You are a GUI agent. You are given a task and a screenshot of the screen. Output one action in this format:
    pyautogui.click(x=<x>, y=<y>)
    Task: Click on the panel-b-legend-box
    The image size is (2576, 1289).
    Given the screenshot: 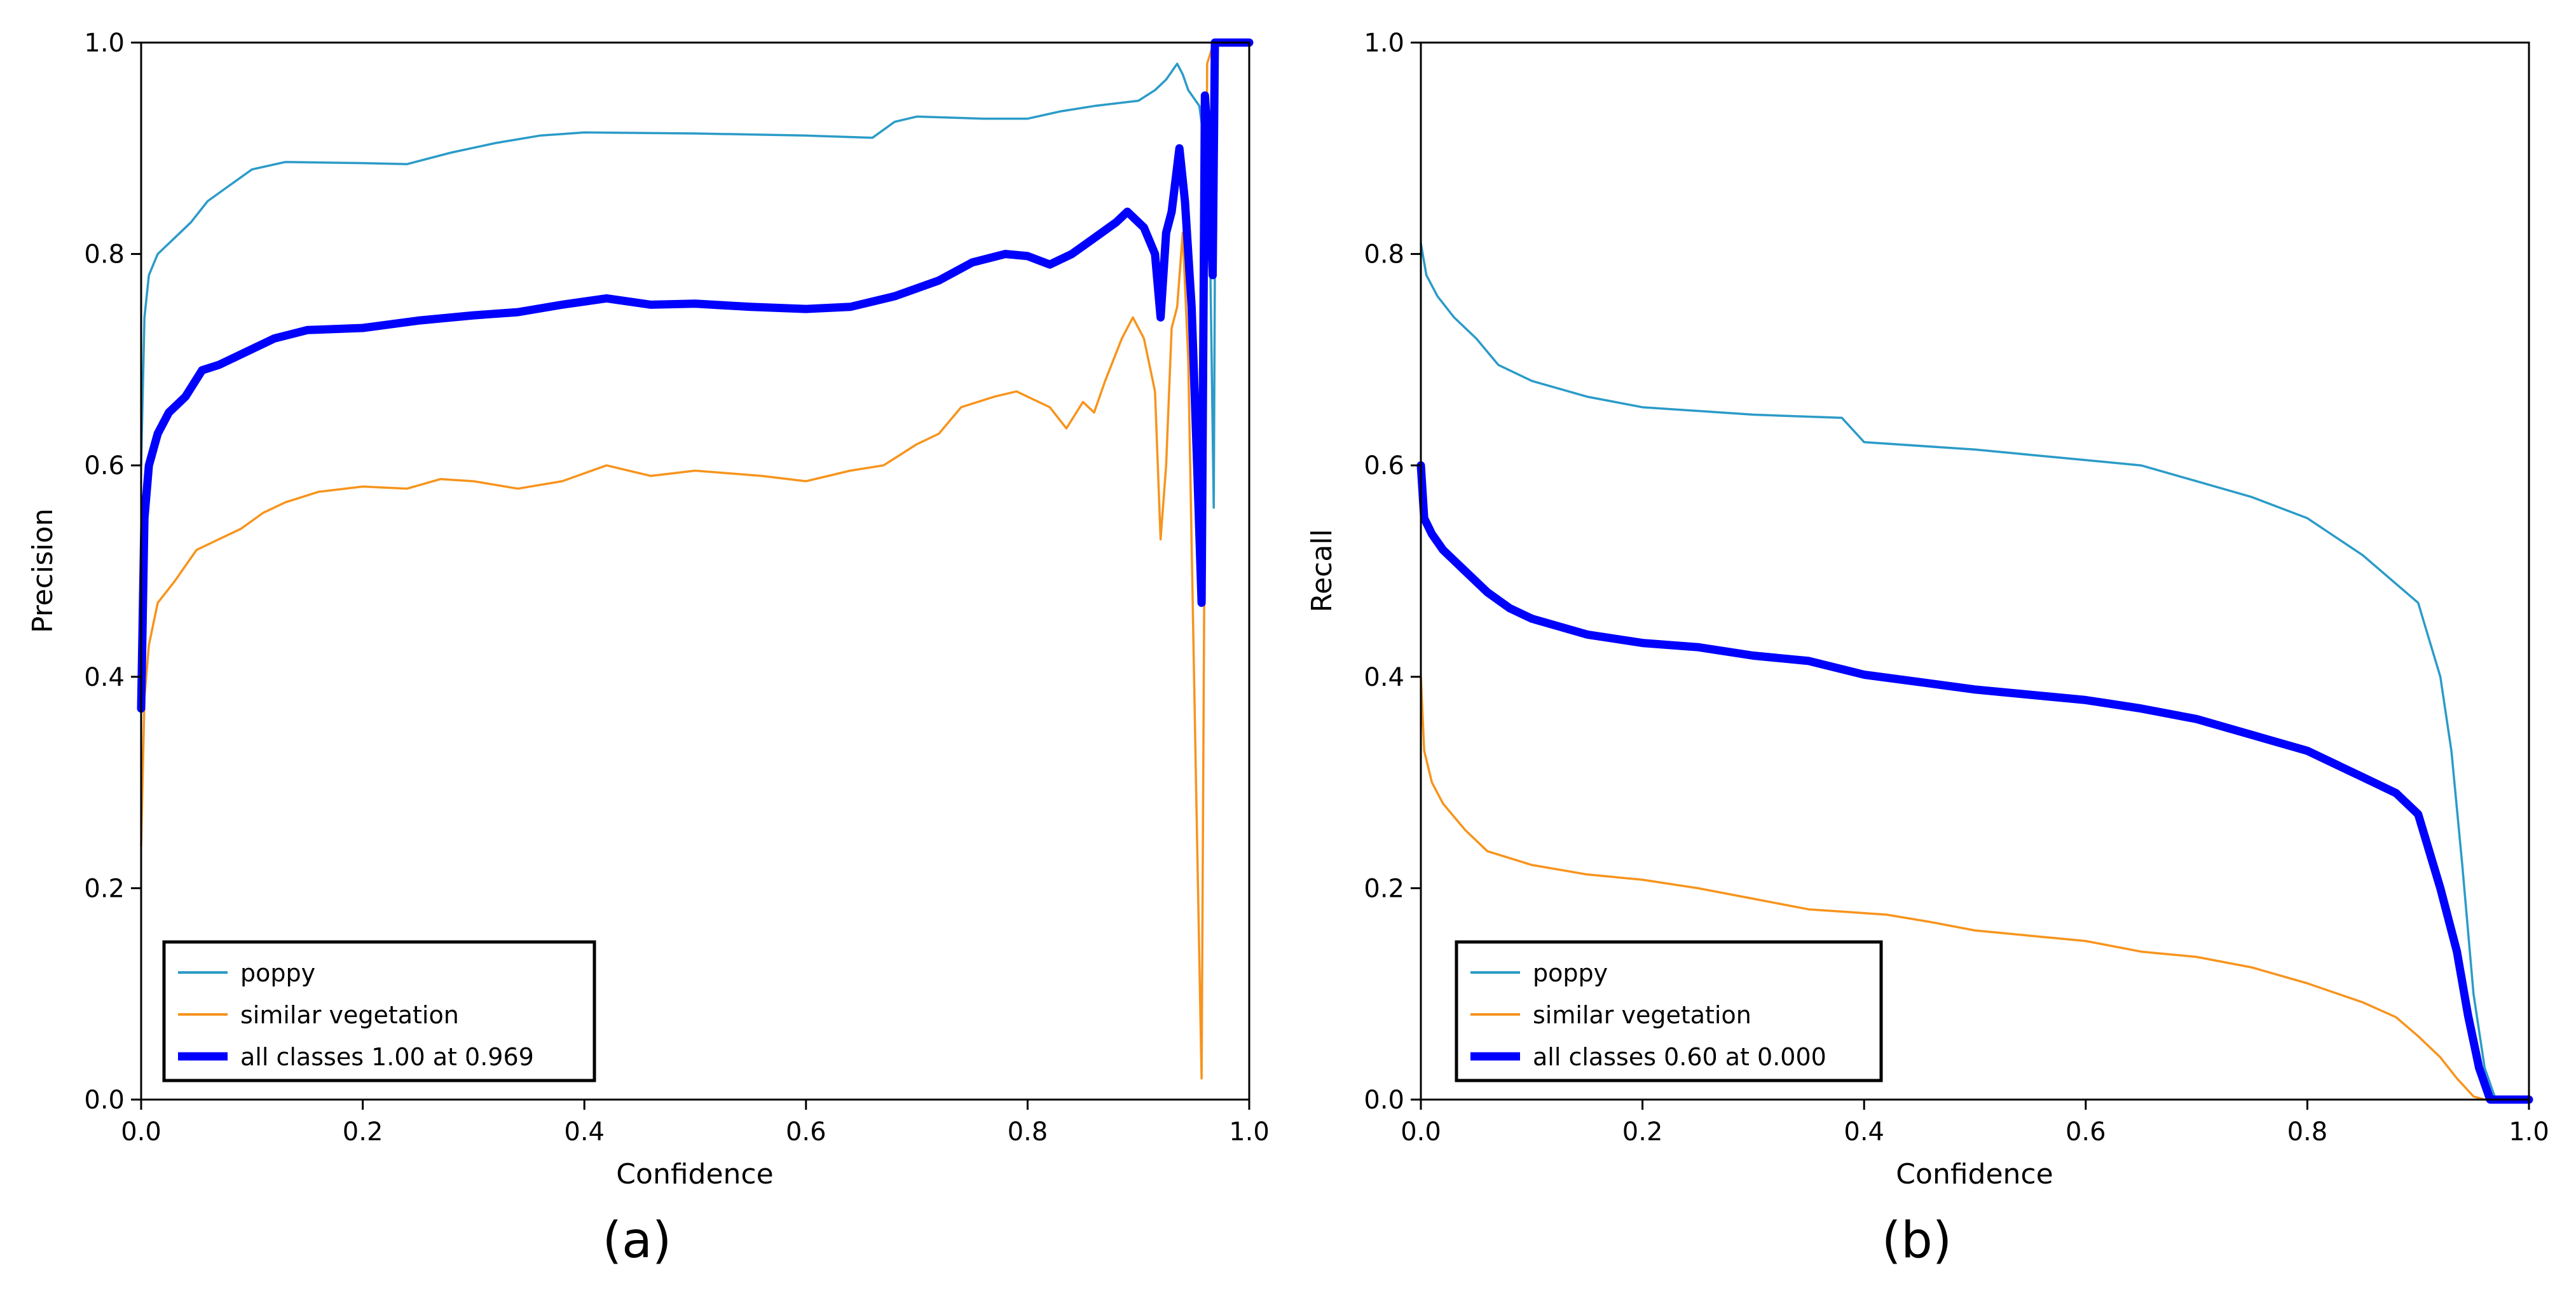 What is the action you would take?
    pyautogui.click(x=1669, y=1011)
    